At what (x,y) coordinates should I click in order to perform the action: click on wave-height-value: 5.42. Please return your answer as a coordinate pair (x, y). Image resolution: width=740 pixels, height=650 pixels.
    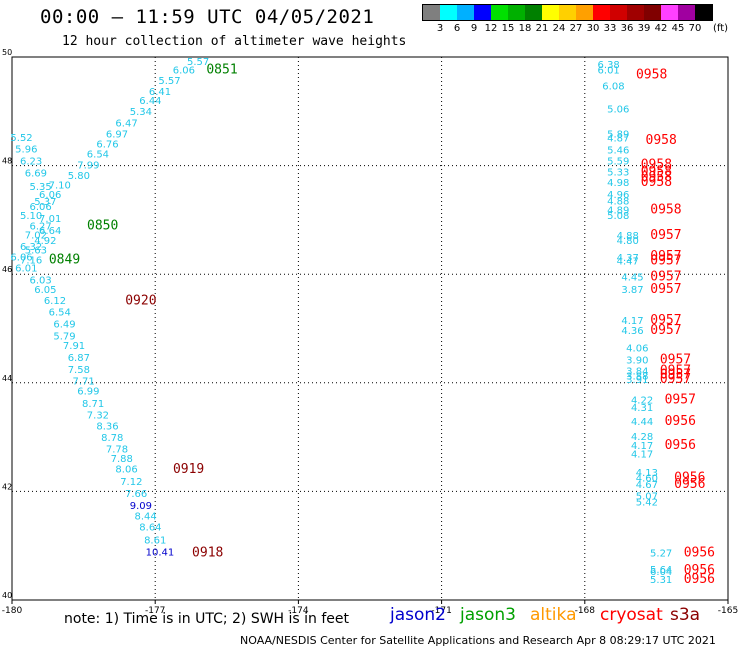
    Looking at the image, I should click on (647, 503).